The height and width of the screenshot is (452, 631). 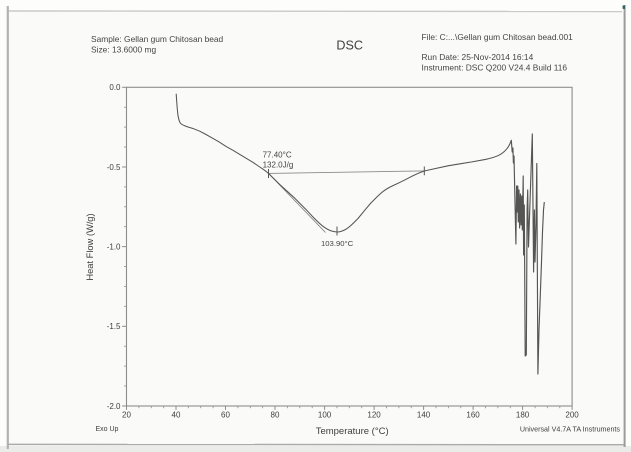 I want to click on svg-text: 200, so click(x=572, y=415).